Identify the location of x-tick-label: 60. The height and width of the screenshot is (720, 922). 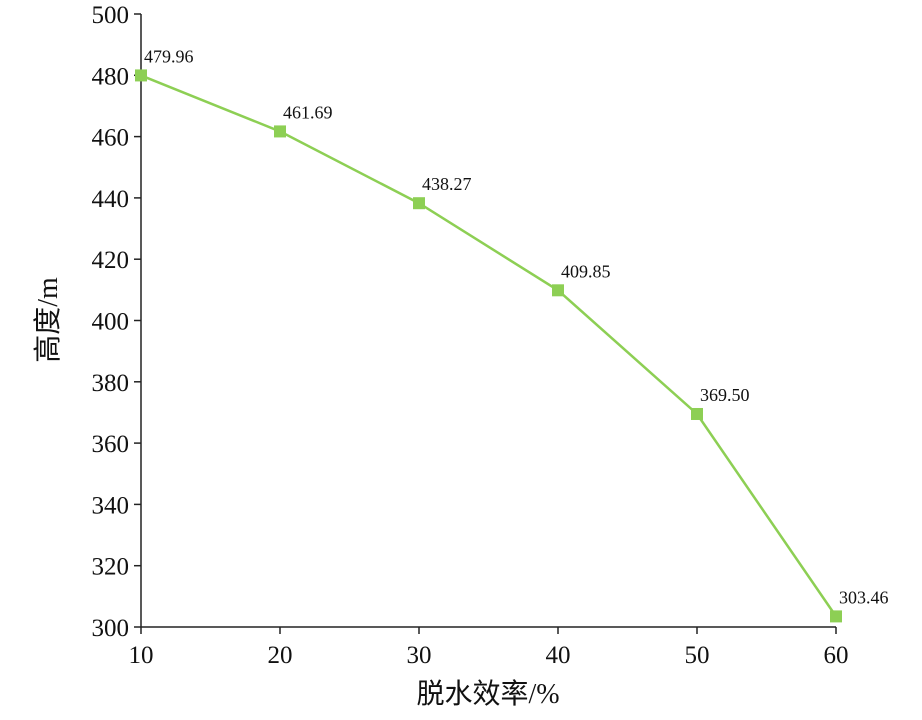
(836, 655).